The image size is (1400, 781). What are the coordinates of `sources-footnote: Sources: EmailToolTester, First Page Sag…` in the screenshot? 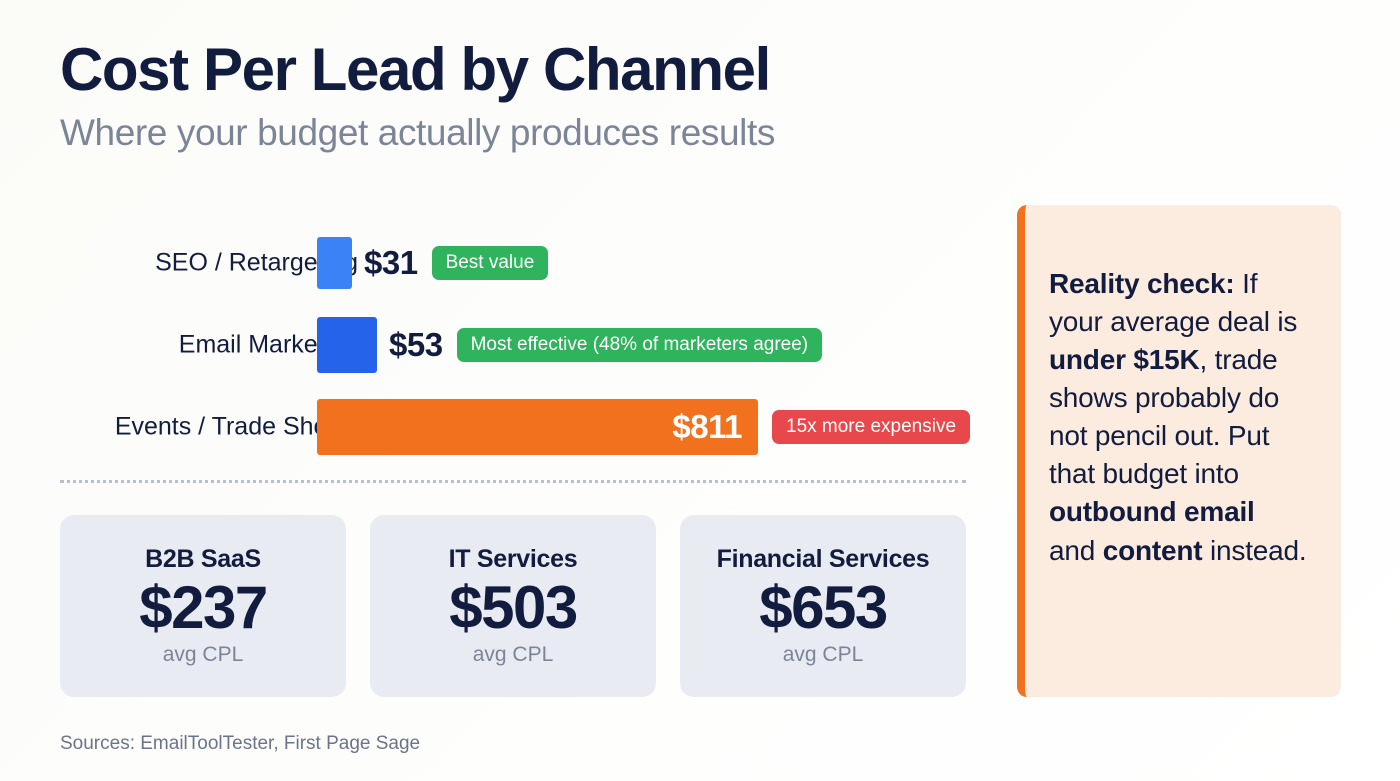 It's located at (240, 743).